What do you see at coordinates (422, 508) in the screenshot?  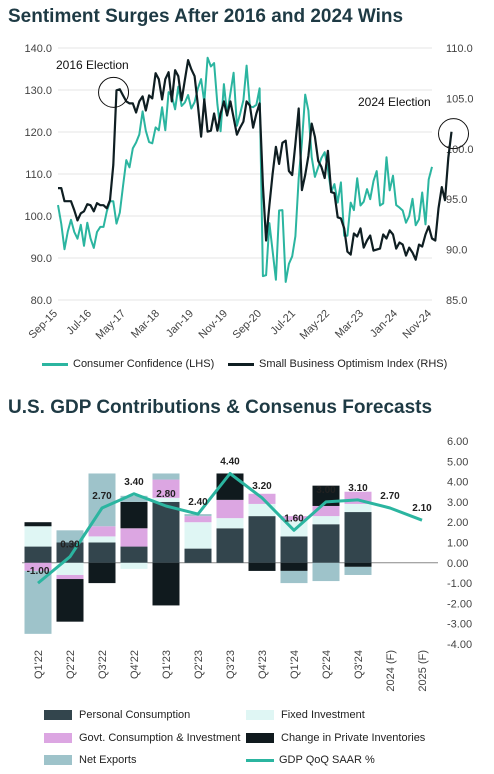 I see `gdp-data-label: 2.10` at bounding box center [422, 508].